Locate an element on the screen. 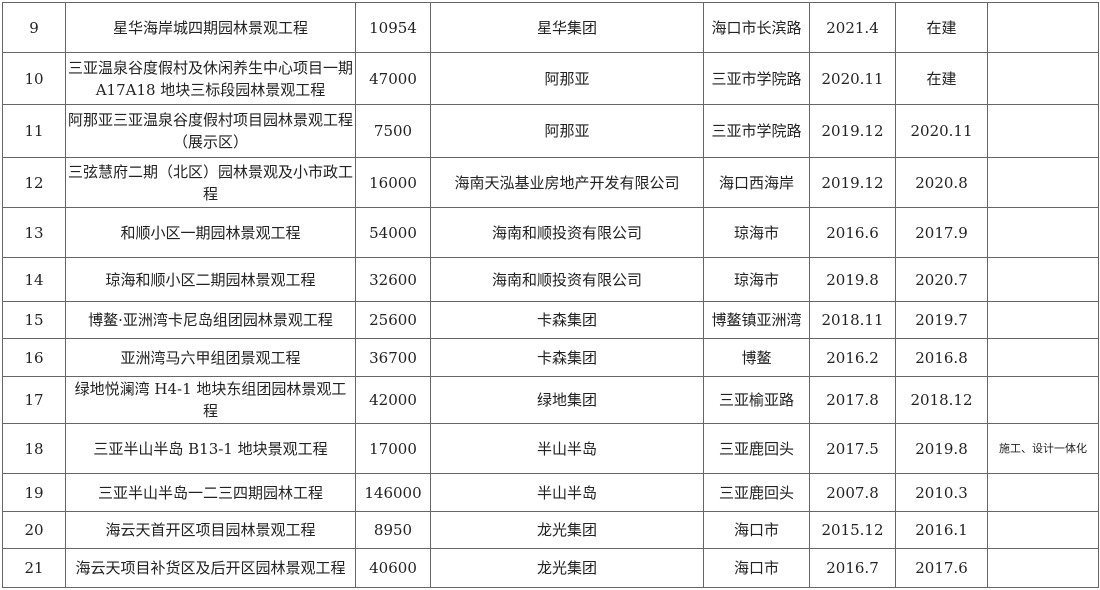 The height and width of the screenshot is (590, 1100). cell-location: 博鳌 is located at coordinates (756, 357).